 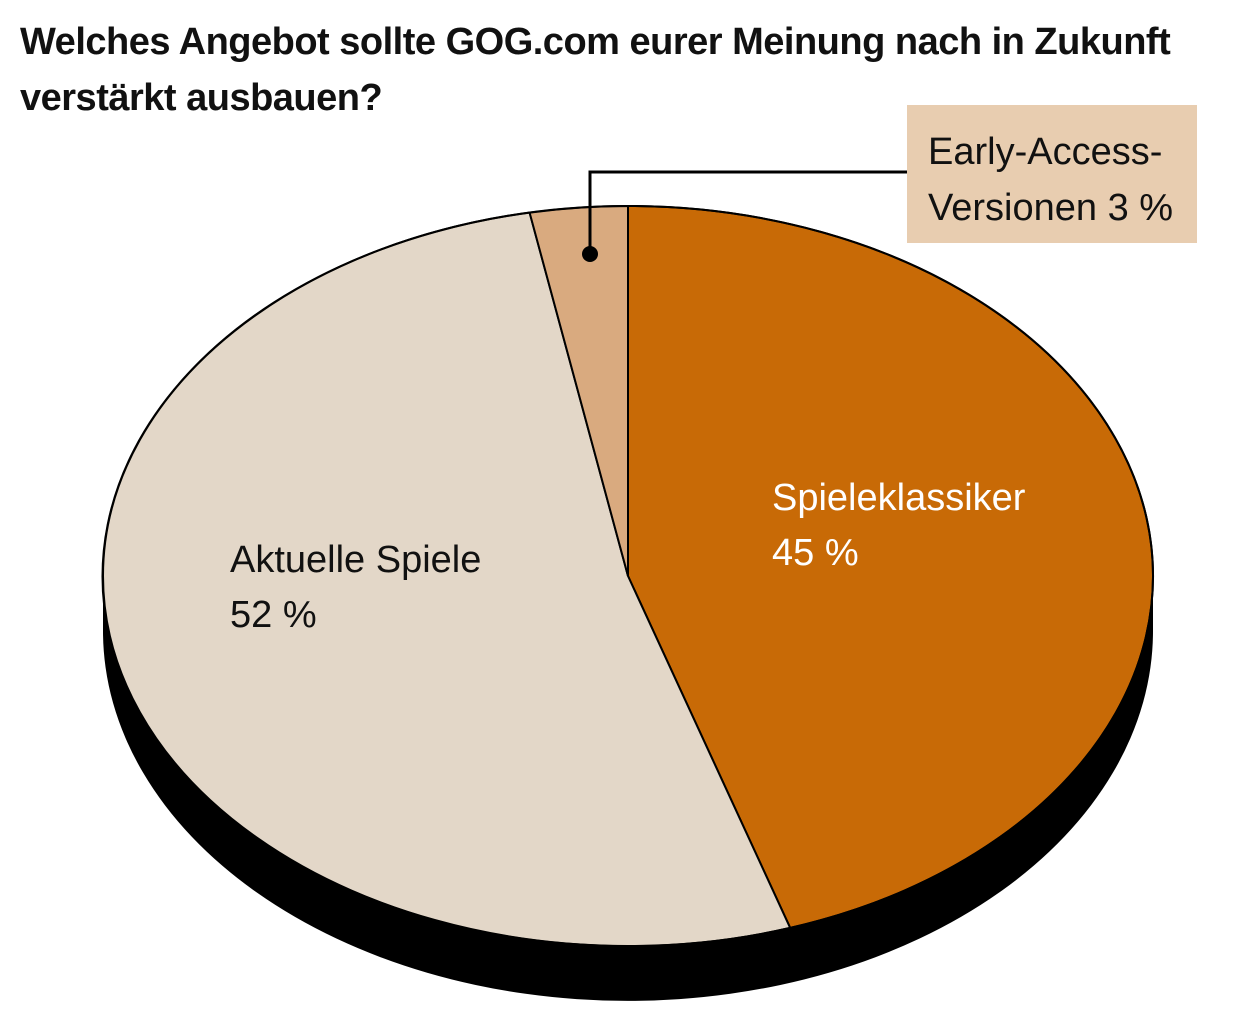 What do you see at coordinates (355, 560) in the screenshot?
I see `slice-label-aktuelle-spiele: Aktuelle Spiele` at bounding box center [355, 560].